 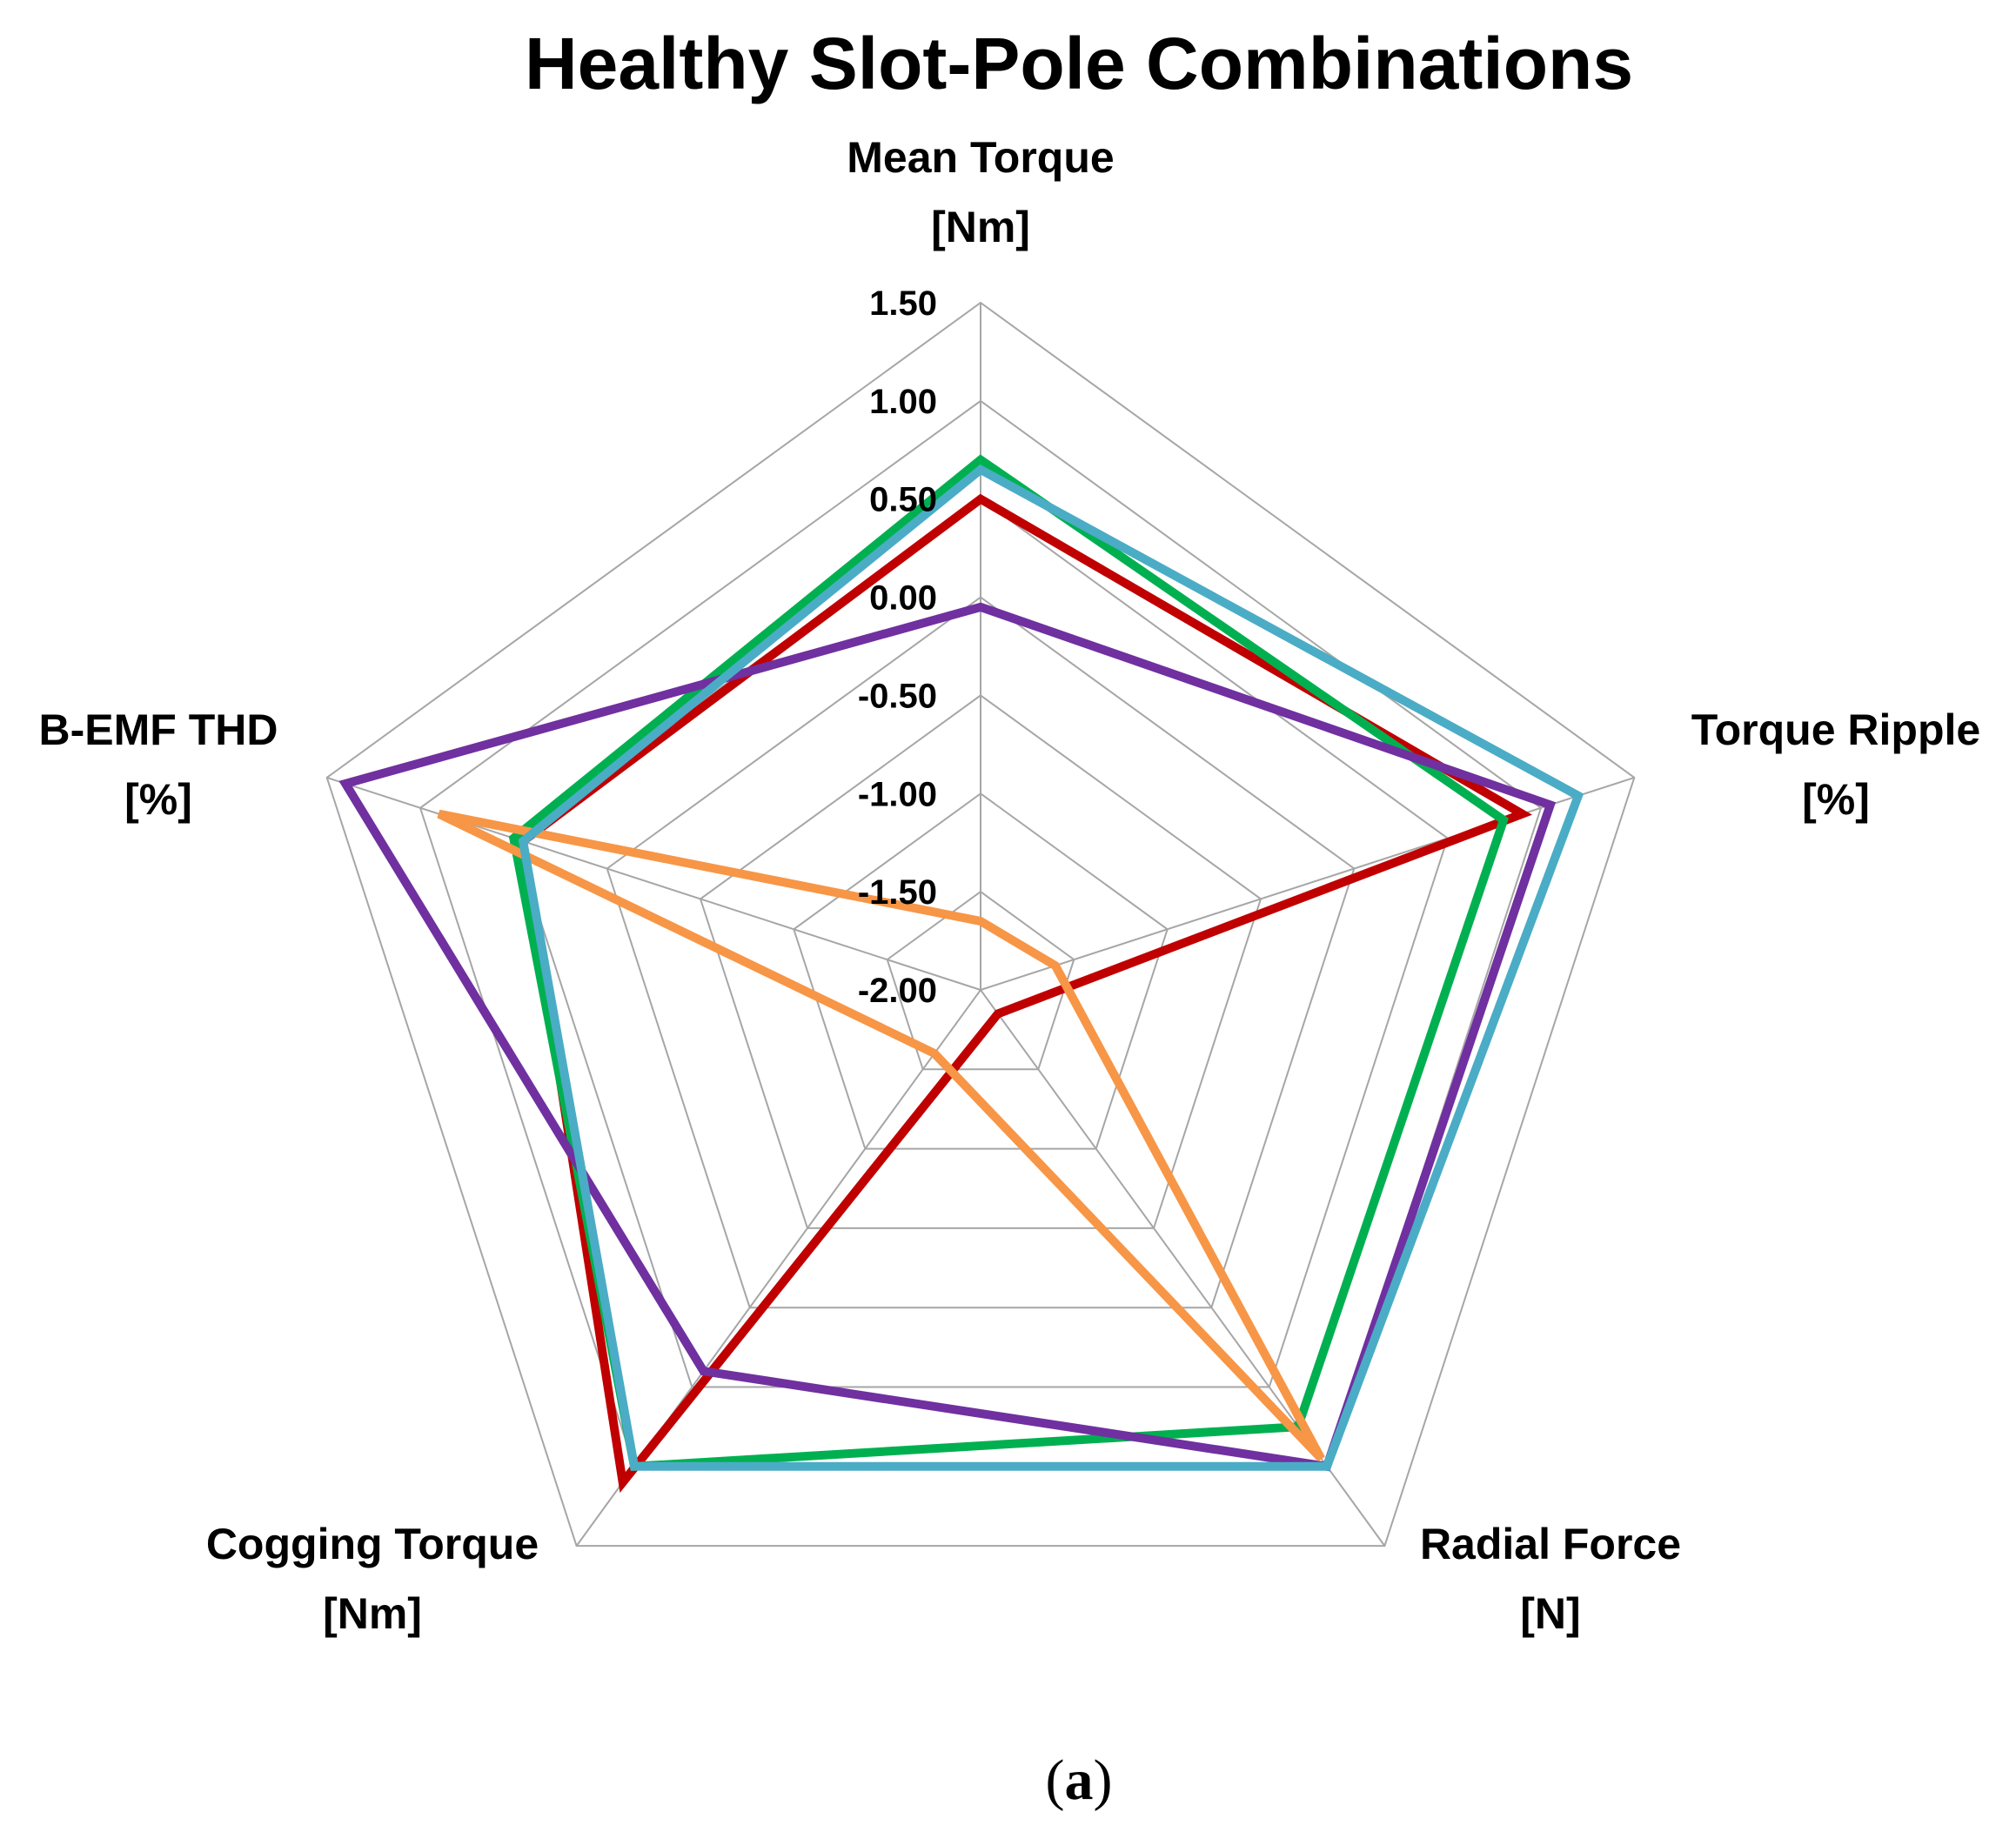 I want to click on chart-title: Healthy Slot-Pole Combinations, so click(x=1079, y=64).